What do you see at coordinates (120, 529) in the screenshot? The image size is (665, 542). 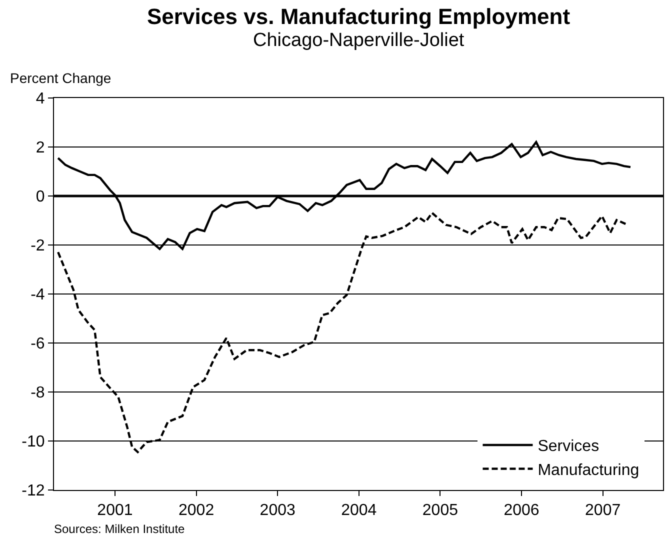 I see `source-note: Sources: Milken Institute` at bounding box center [120, 529].